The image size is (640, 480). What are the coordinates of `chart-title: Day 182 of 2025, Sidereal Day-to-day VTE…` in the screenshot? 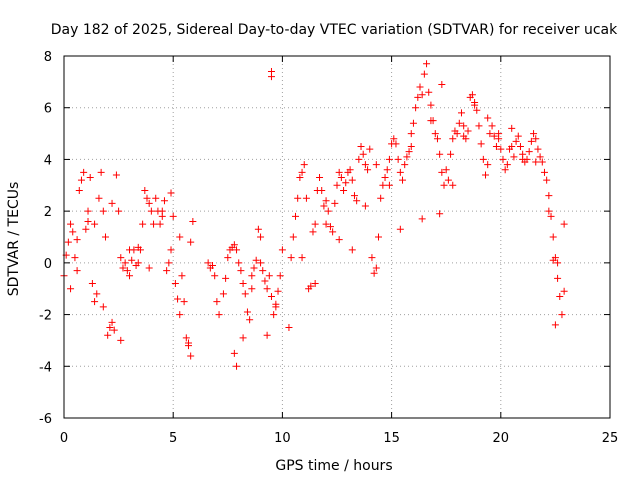 It's located at (334, 30).